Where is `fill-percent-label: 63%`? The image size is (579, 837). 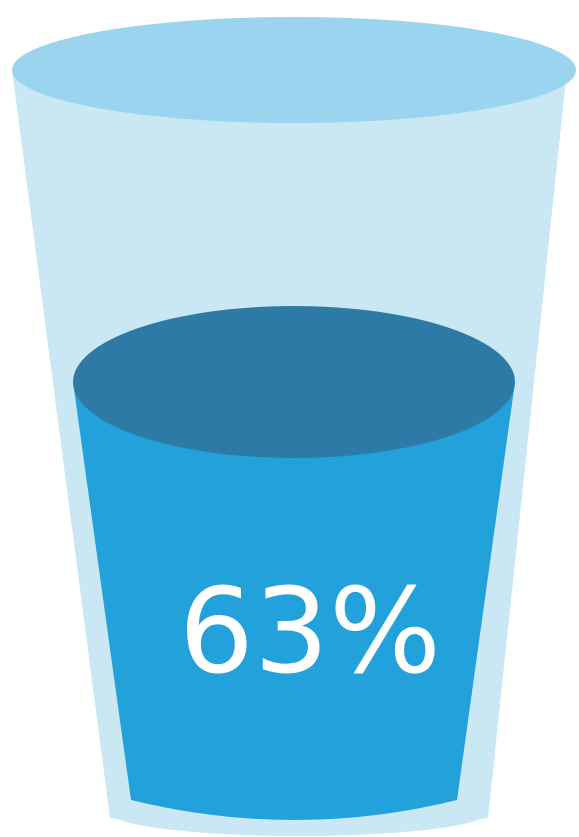 fill-percent-label: 63% is located at coordinates (310, 631).